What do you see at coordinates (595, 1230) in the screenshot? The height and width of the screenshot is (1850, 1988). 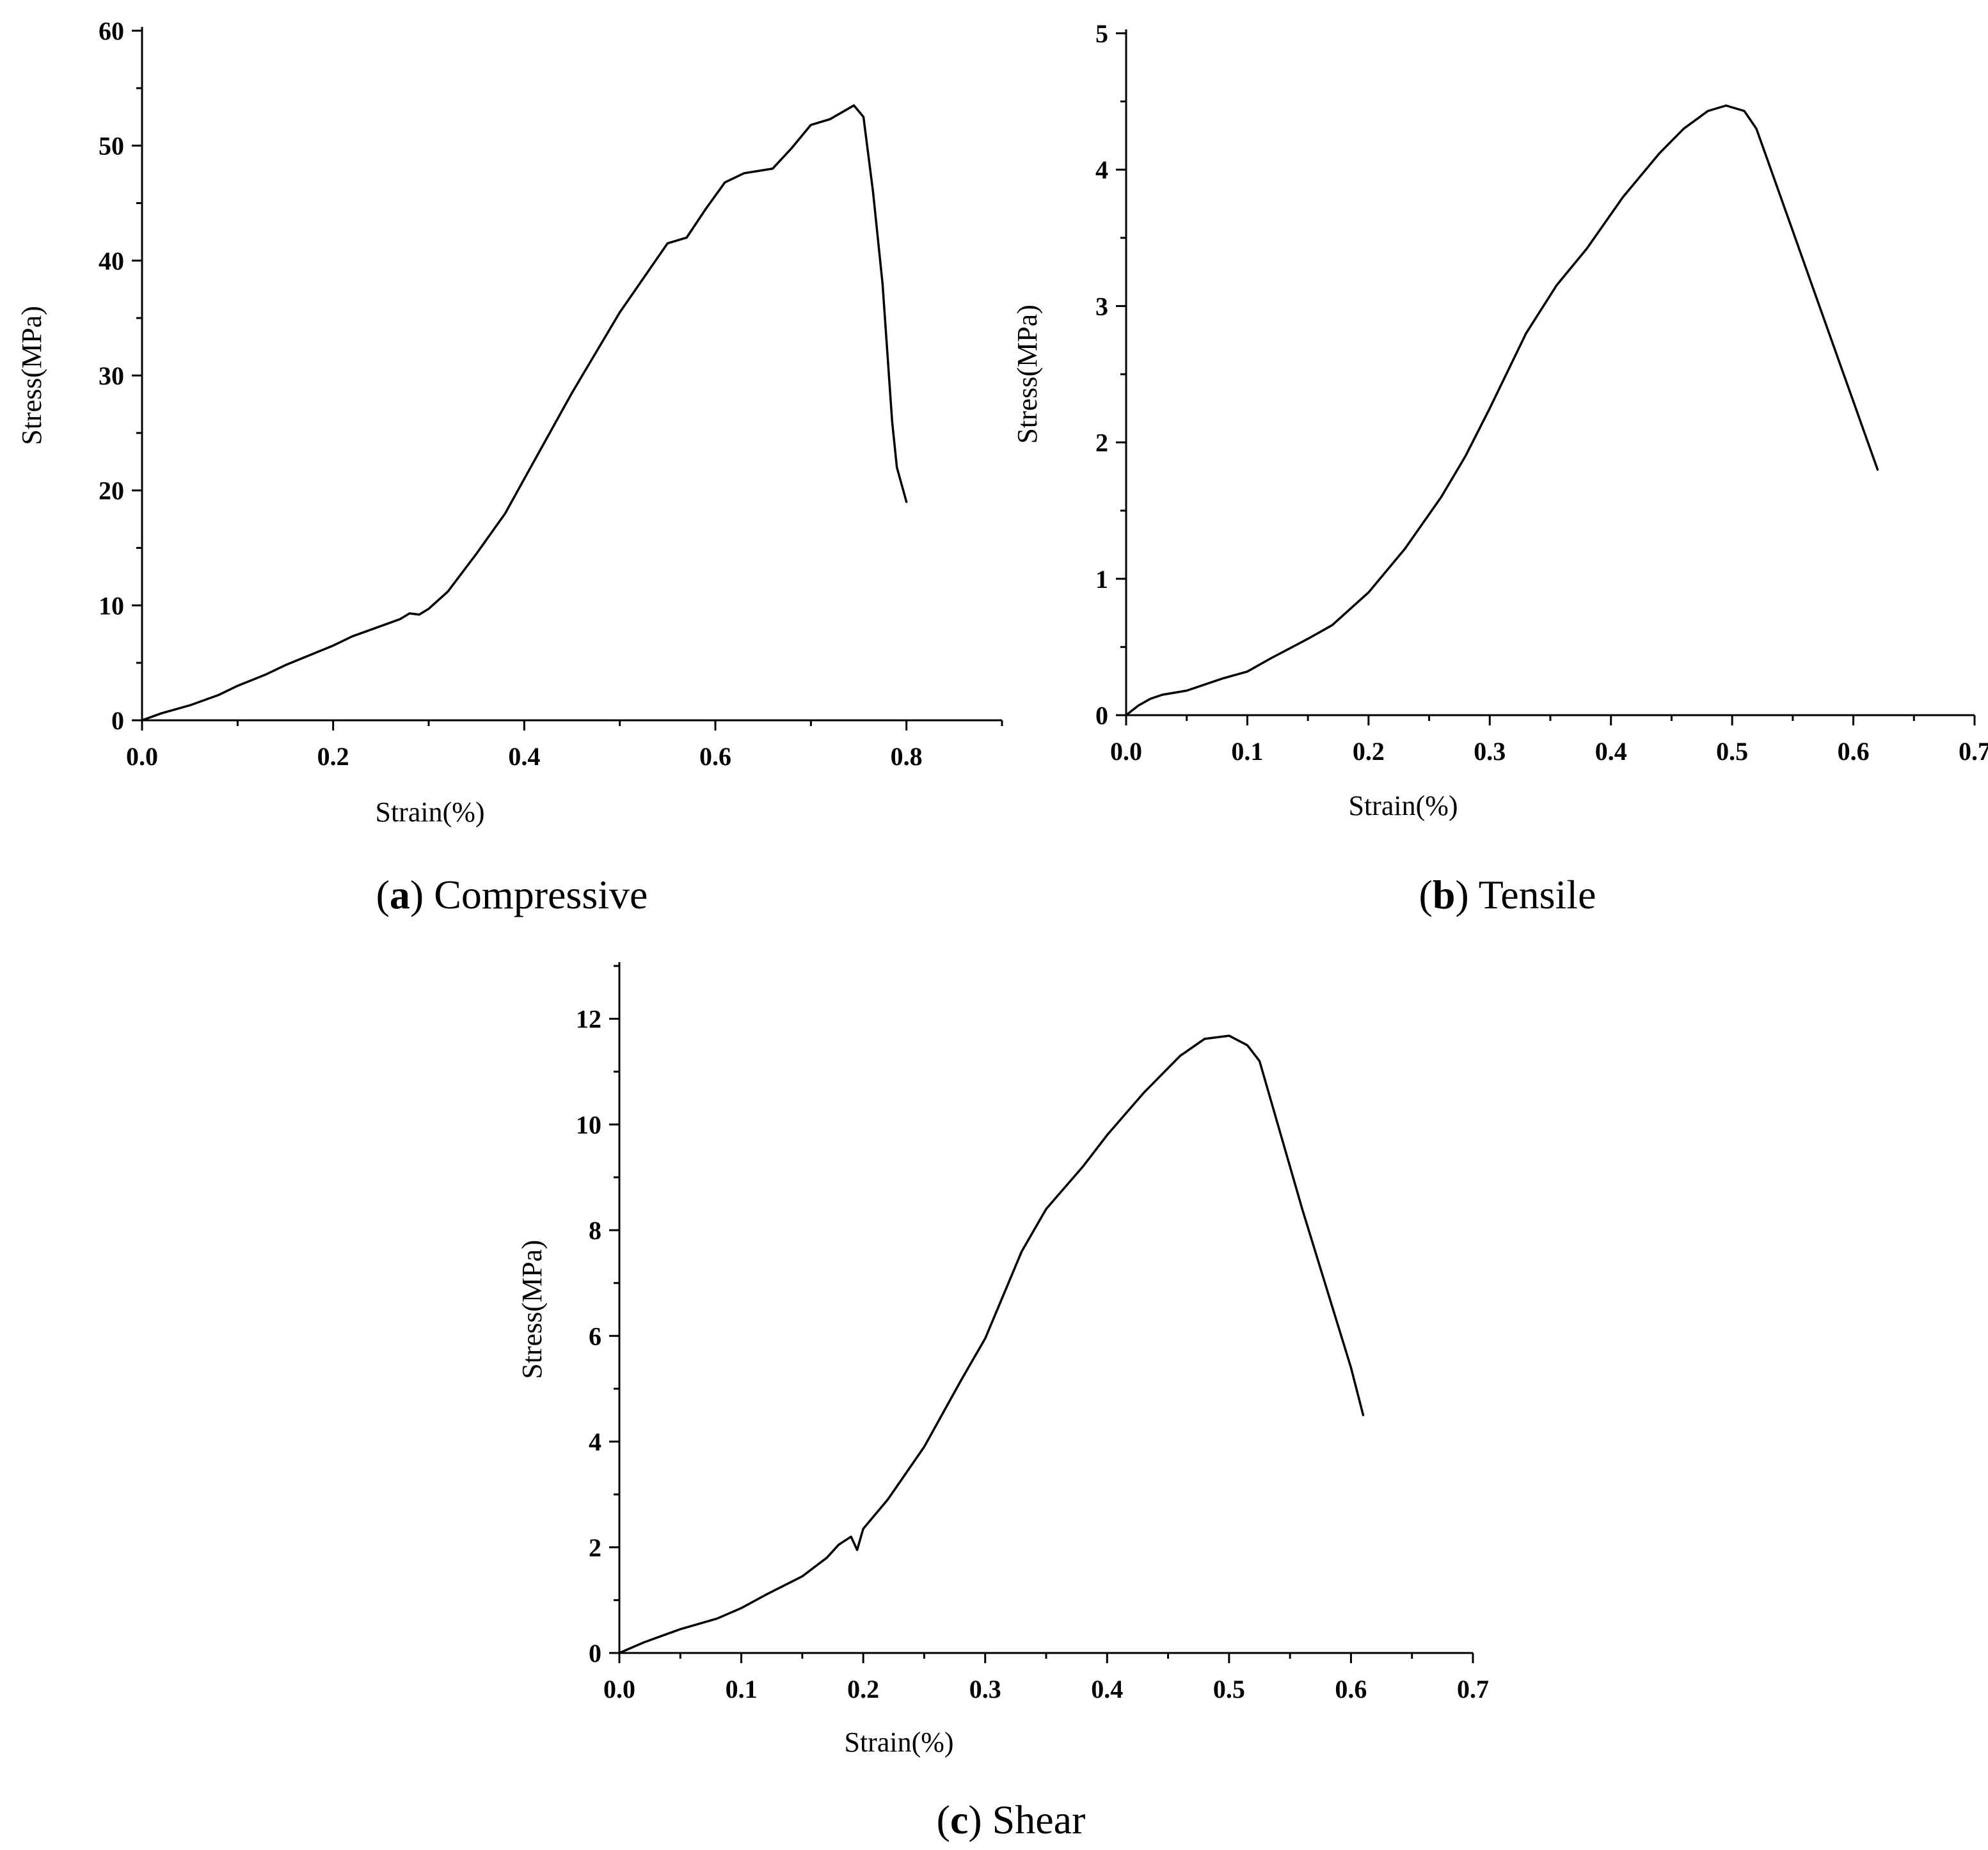 I see `y-tick-label: 8` at bounding box center [595, 1230].